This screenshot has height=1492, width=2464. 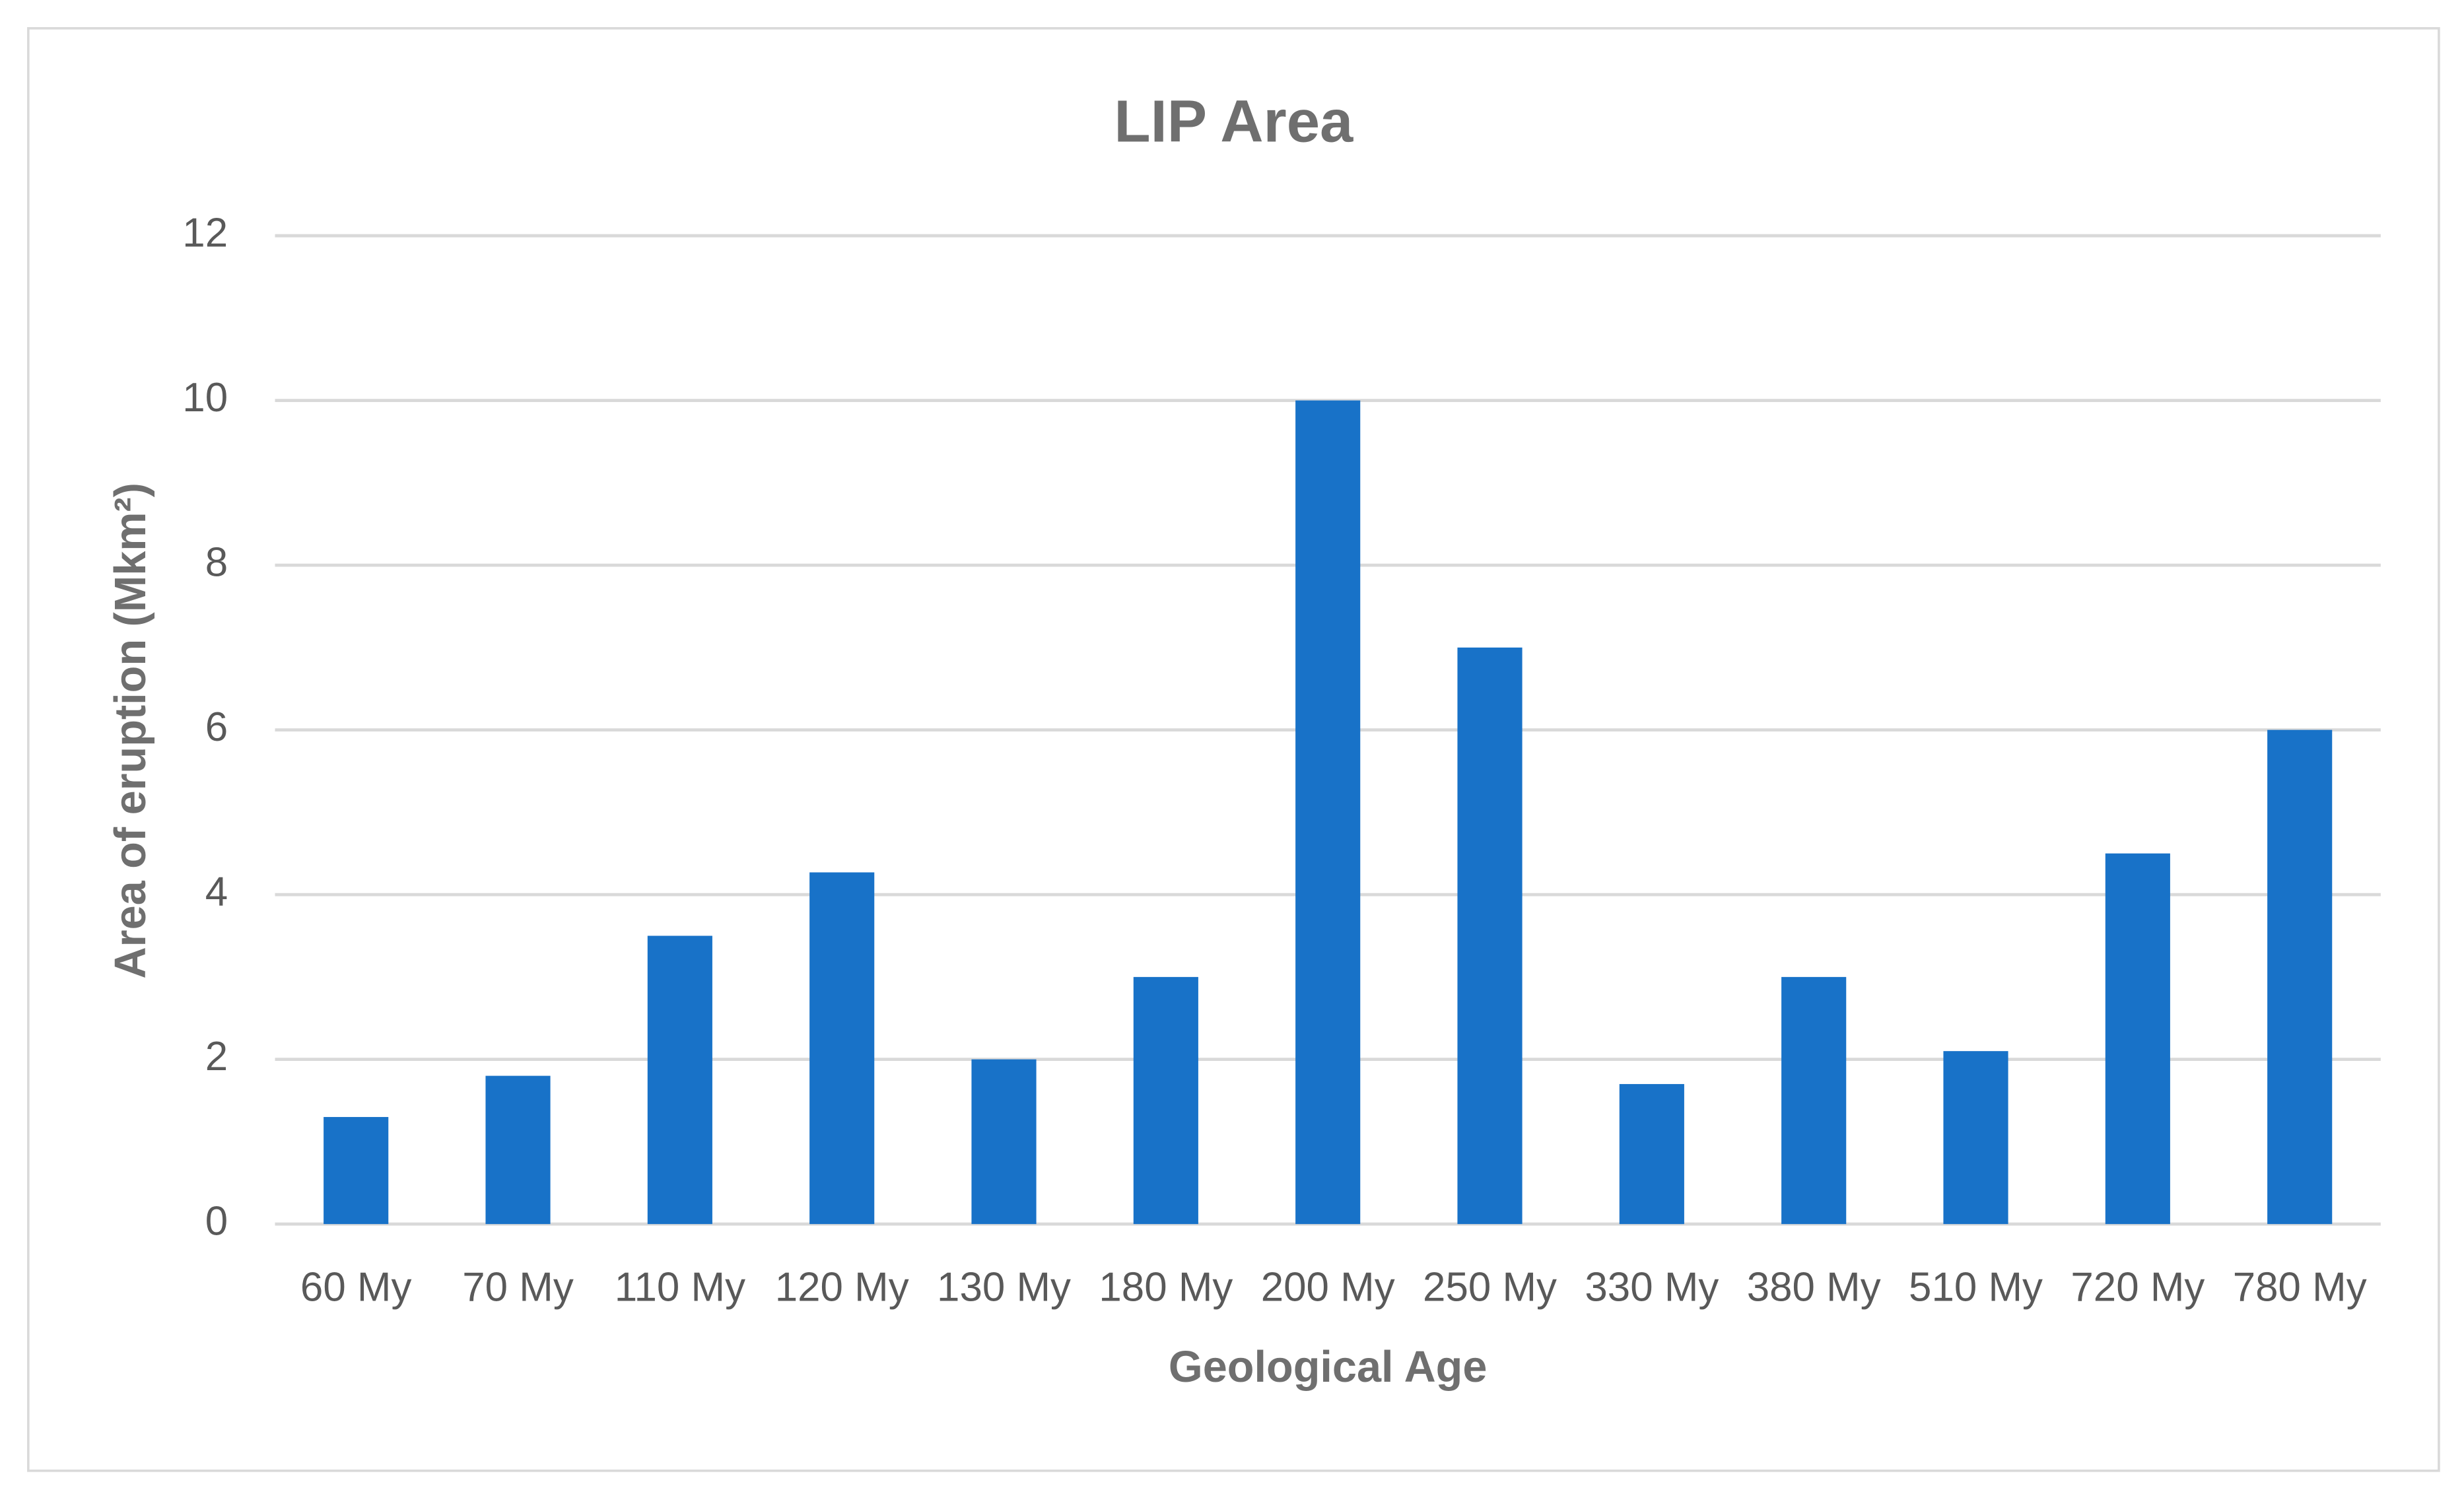 I want to click on y-tick-label: 10, so click(x=205, y=398).